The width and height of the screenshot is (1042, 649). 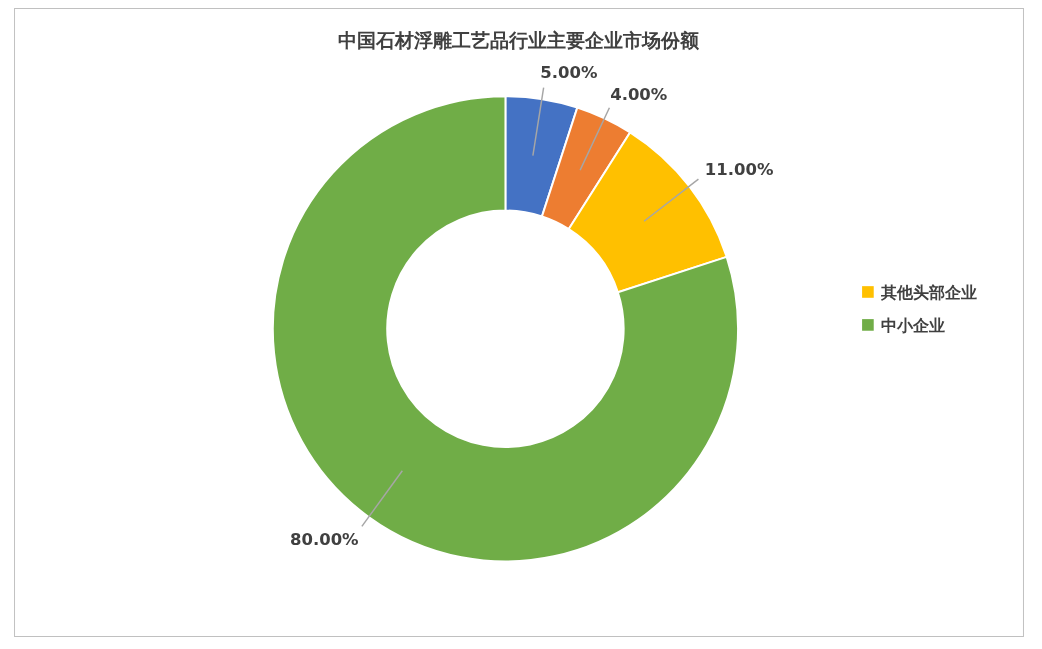 I want to click on data-label: 11.00%, so click(x=739, y=170).